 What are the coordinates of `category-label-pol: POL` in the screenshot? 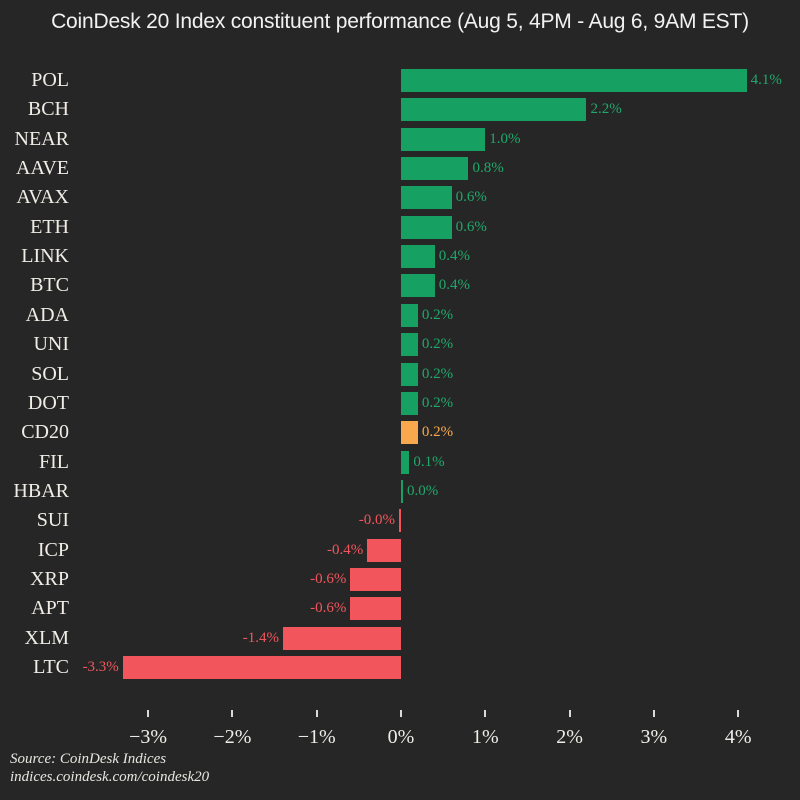 It's located at (50, 80).